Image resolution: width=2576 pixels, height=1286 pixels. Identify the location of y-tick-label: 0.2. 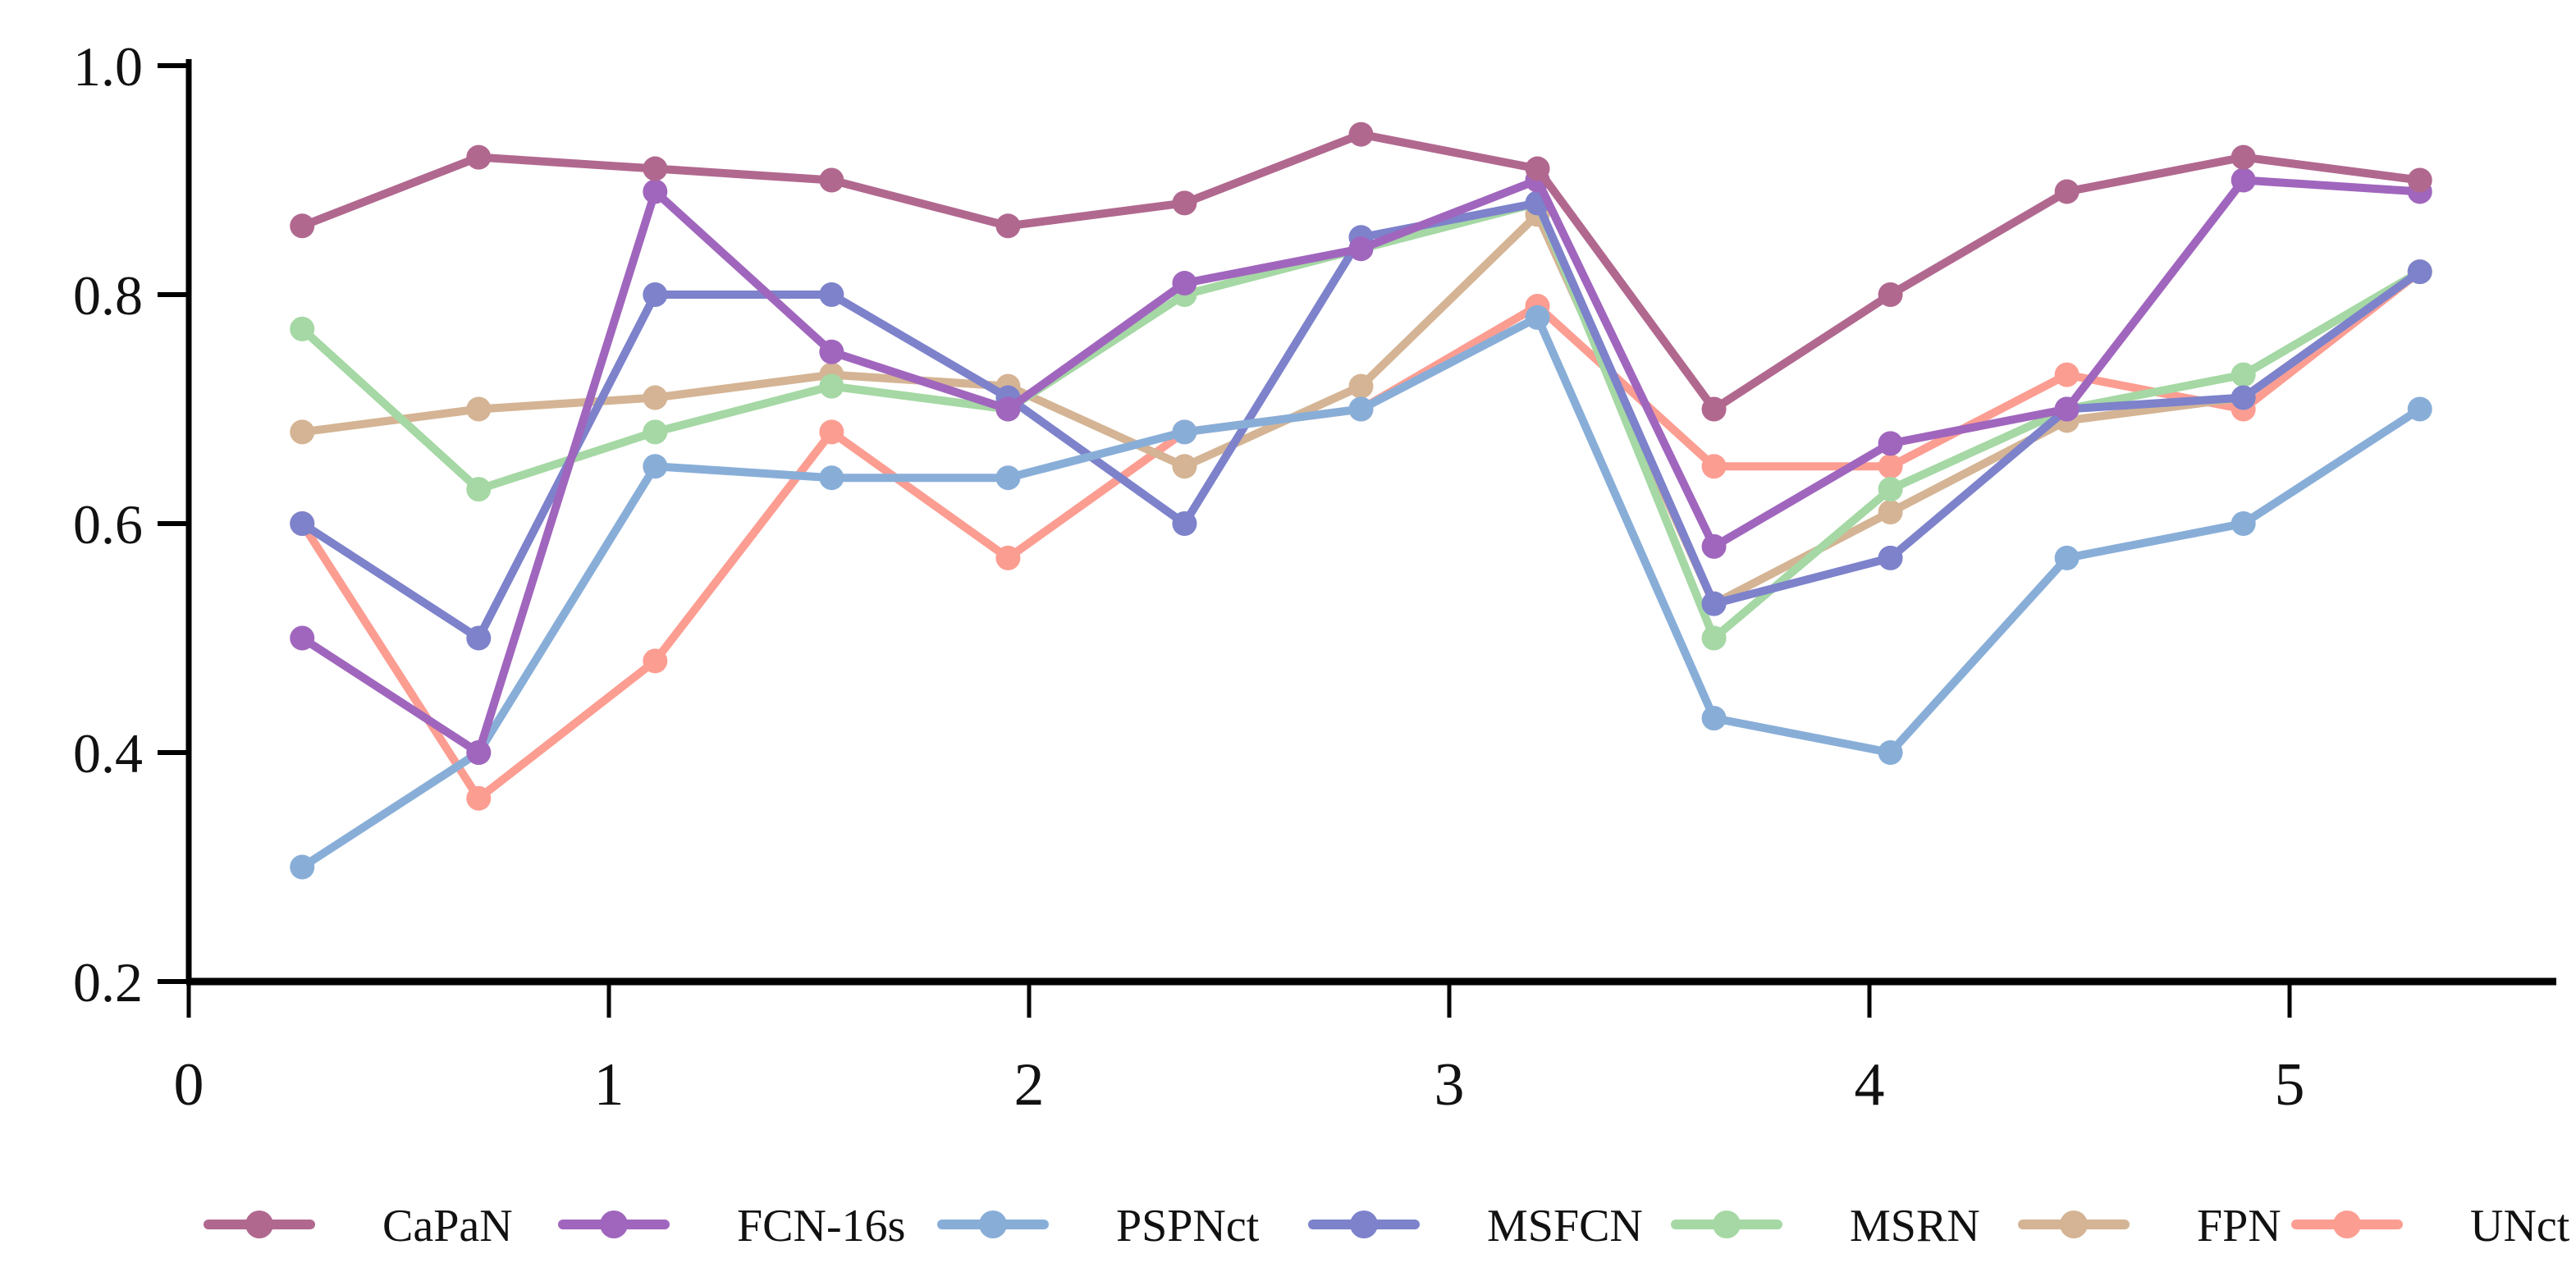
(108, 982).